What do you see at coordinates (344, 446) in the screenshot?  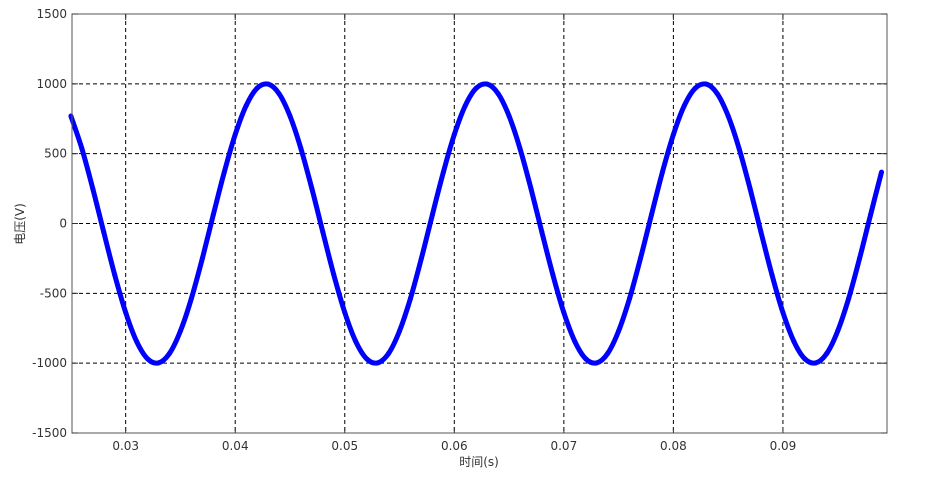 I see `x-tick-label: 0.05` at bounding box center [344, 446].